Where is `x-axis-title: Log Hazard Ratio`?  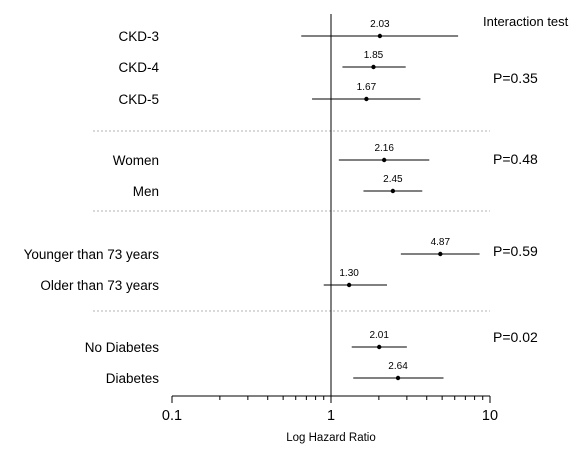 x-axis-title: Log Hazard Ratio is located at coordinates (331, 438).